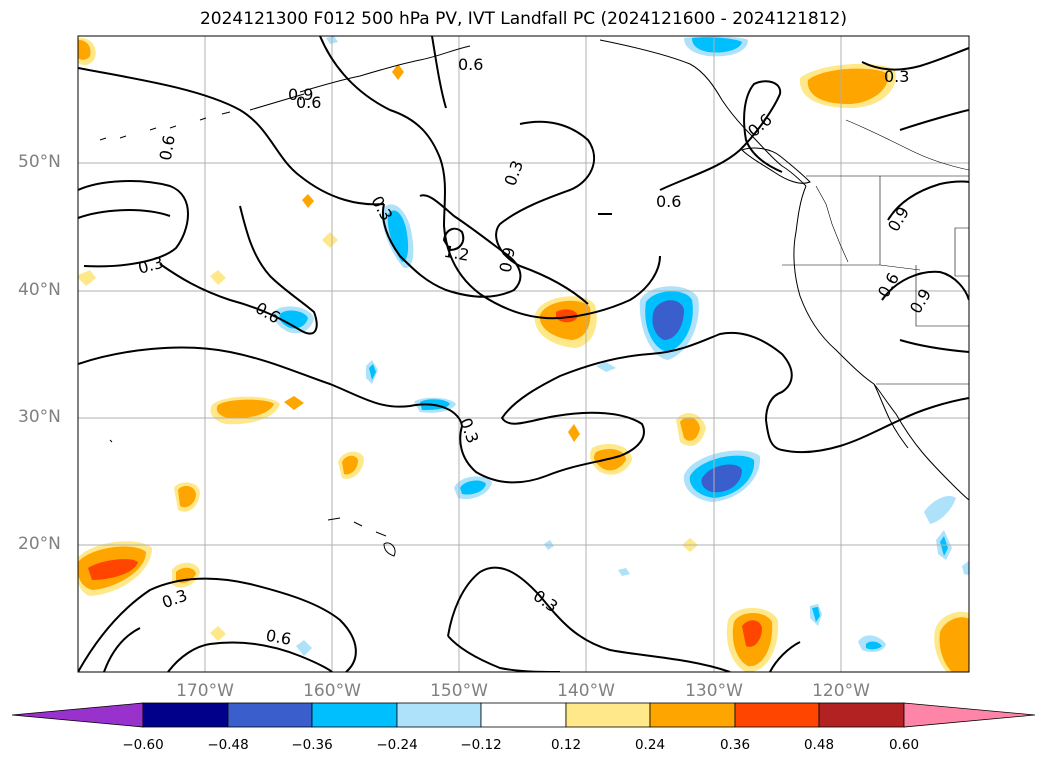 Image resolution: width=1047 pixels, height=765 pixels. Describe the element at coordinates (481, 745) in the screenshot. I see `colorbar-tick-label: −0.12` at that location.